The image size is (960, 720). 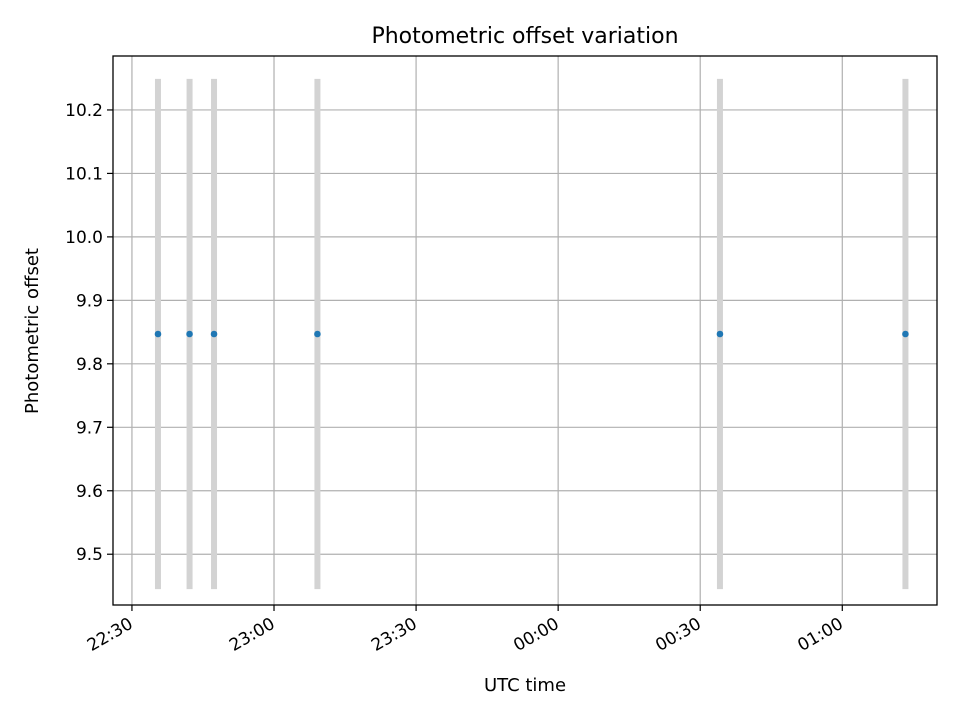 I want to click on y-tick-label: 9.8, so click(x=89, y=365).